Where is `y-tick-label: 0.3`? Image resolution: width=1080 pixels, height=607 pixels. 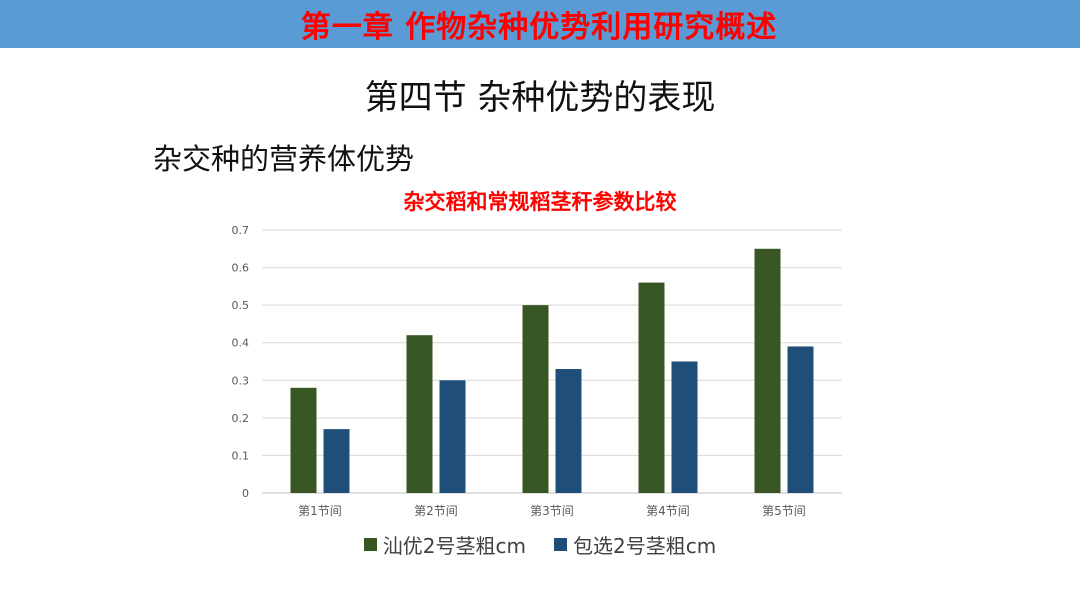 y-tick-label: 0.3 is located at coordinates (241, 380).